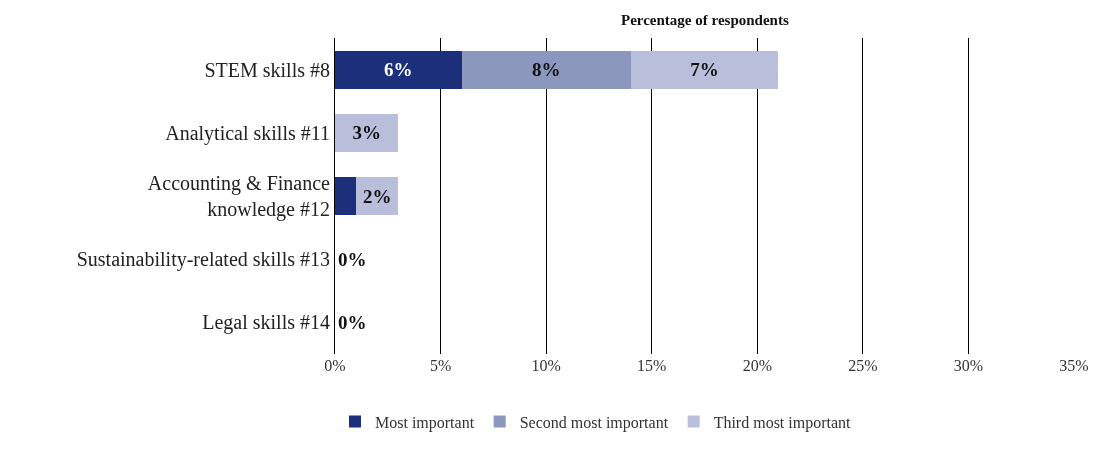 The width and height of the screenshot is (1102, 450). I want to click on legend-label: Second most important, so click(594, 422).